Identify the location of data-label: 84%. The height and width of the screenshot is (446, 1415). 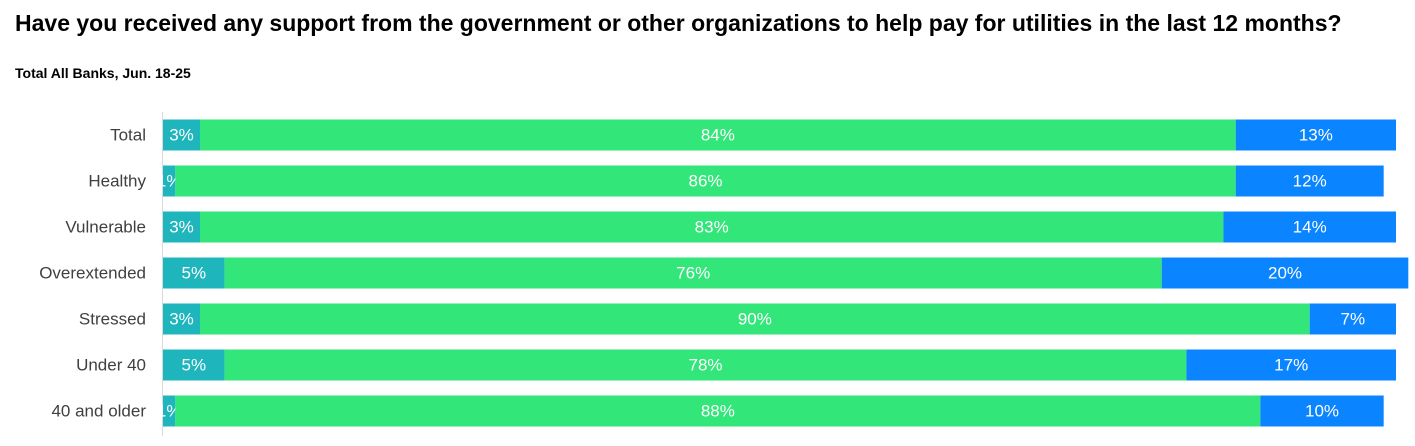
(718, 135).